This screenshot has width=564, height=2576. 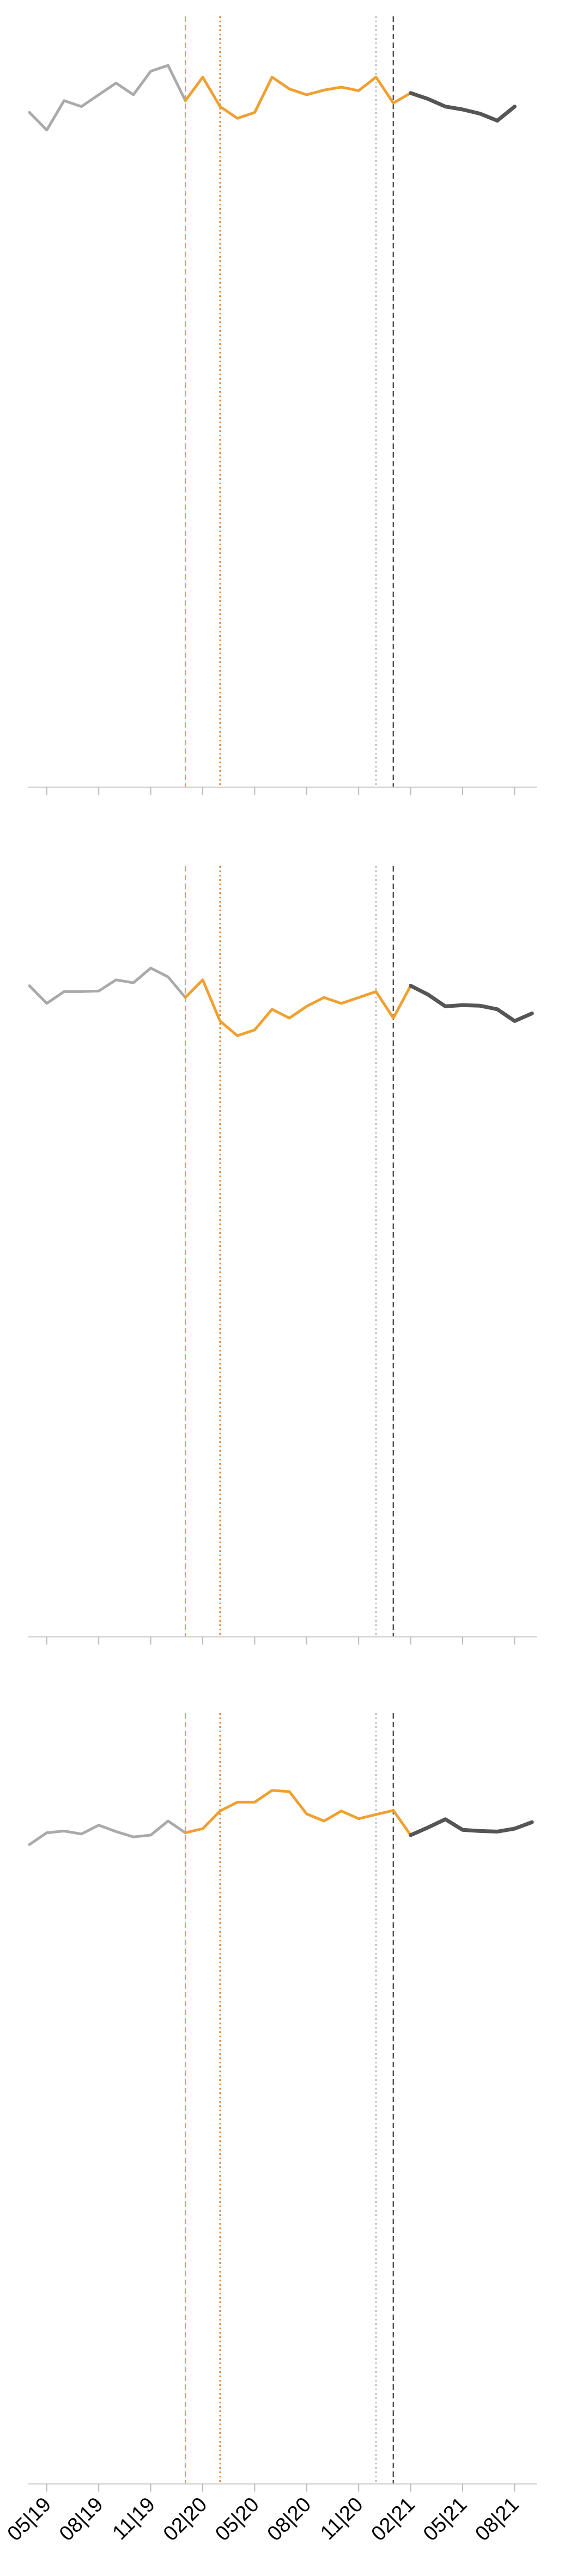 What do you see at coordinates (393, 2519) in the screenshot?
I see `x-tick-label: 02|21` at bounding box center [393, 2519].